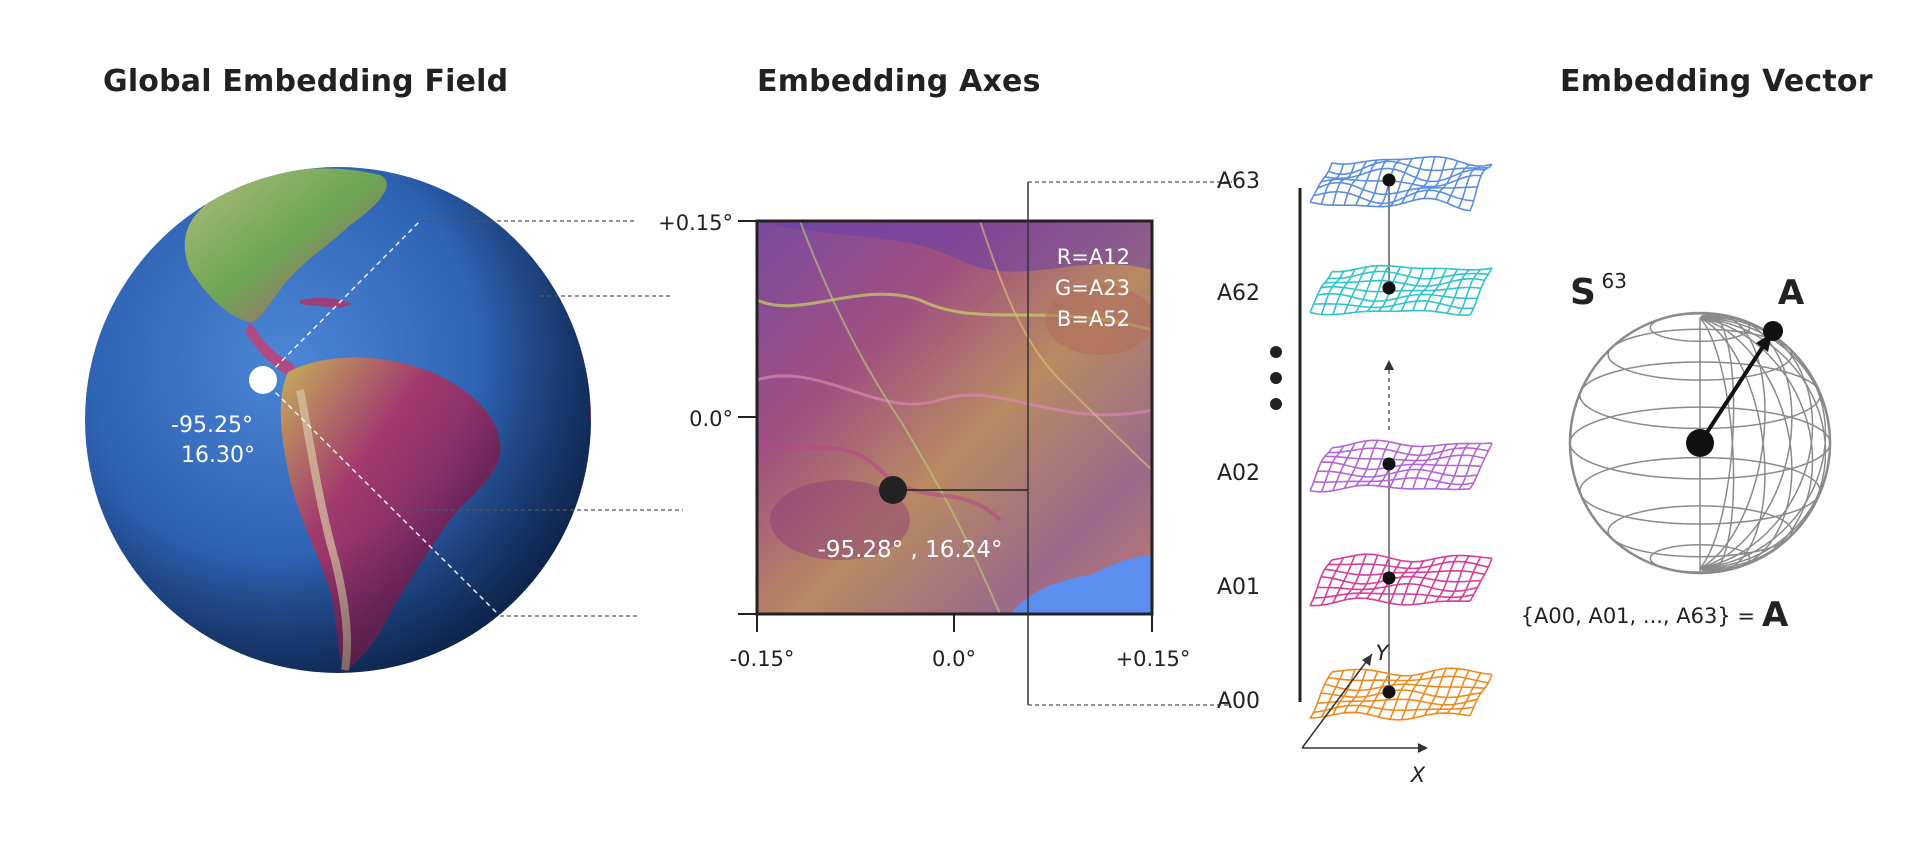  I want to click on rgb-legend-g: G=A23, so click(1092, 288).